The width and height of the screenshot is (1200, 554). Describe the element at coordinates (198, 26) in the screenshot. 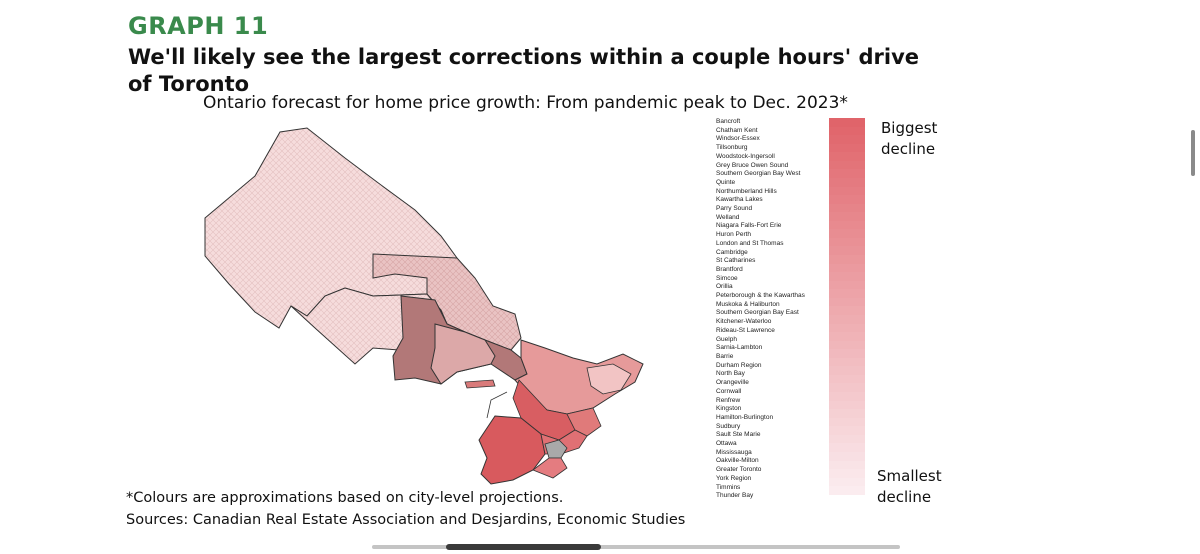

I see `graph-label: GRAPH 11` at that location.